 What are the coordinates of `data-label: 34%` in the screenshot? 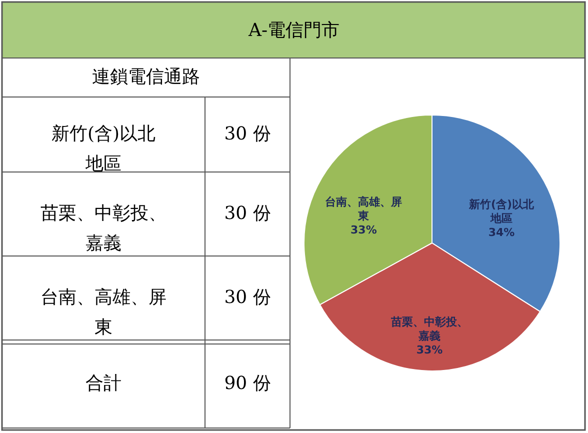 It's located at (501, 232).